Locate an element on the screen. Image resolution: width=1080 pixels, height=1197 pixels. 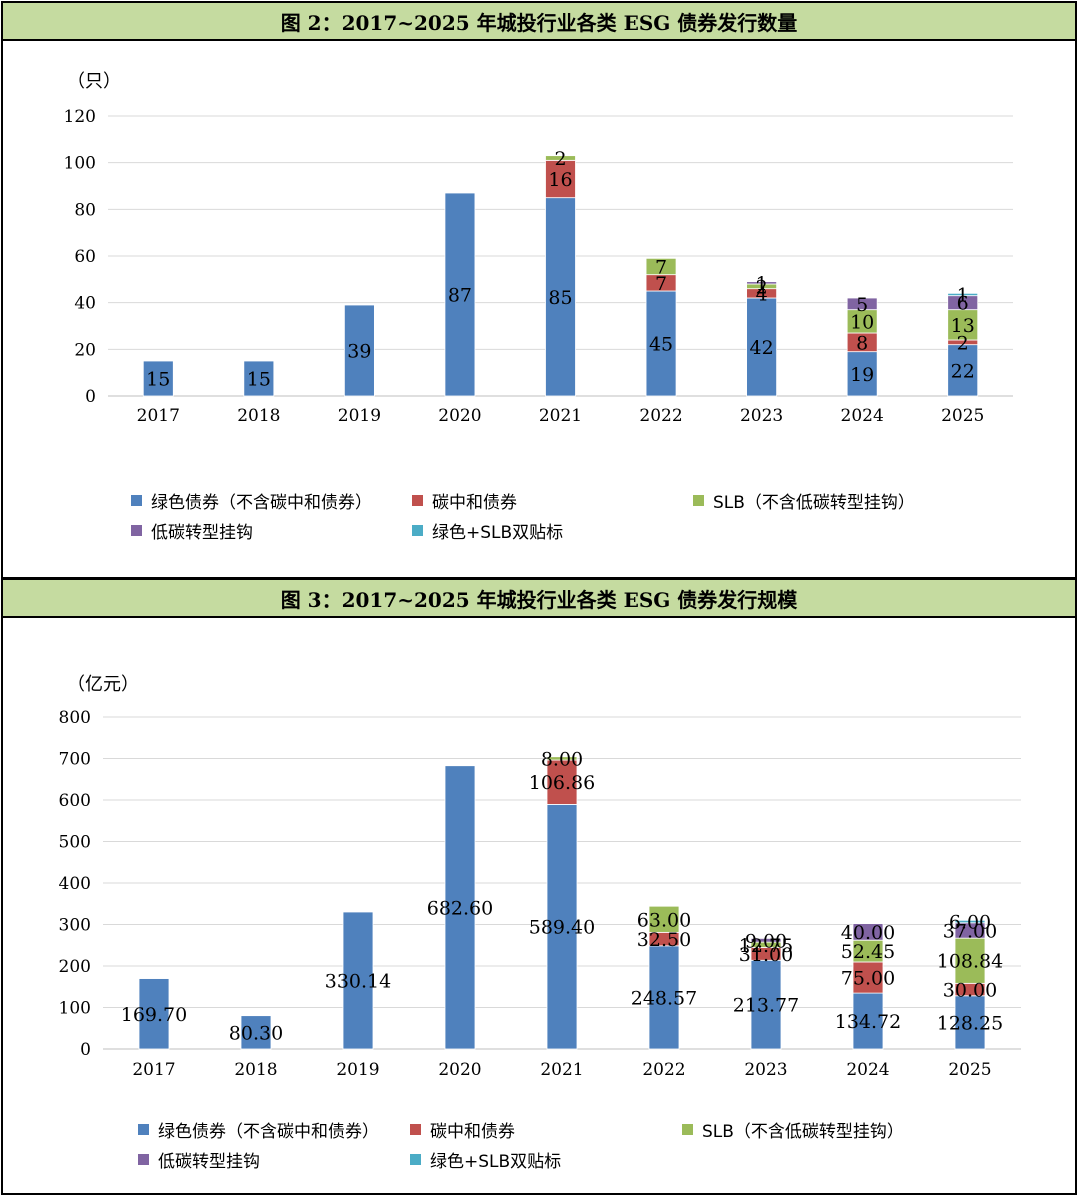
data-label: 37.00 is located at coordinates (970, 931).